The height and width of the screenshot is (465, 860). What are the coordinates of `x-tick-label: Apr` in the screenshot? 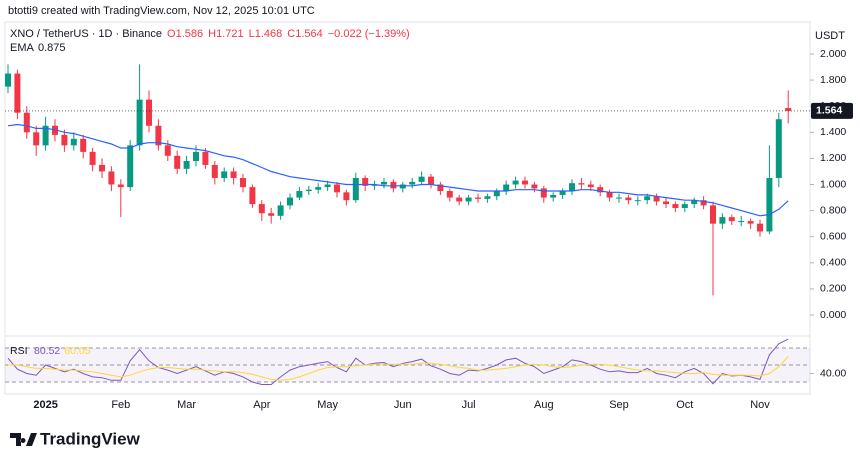 It's located at (261, 405).